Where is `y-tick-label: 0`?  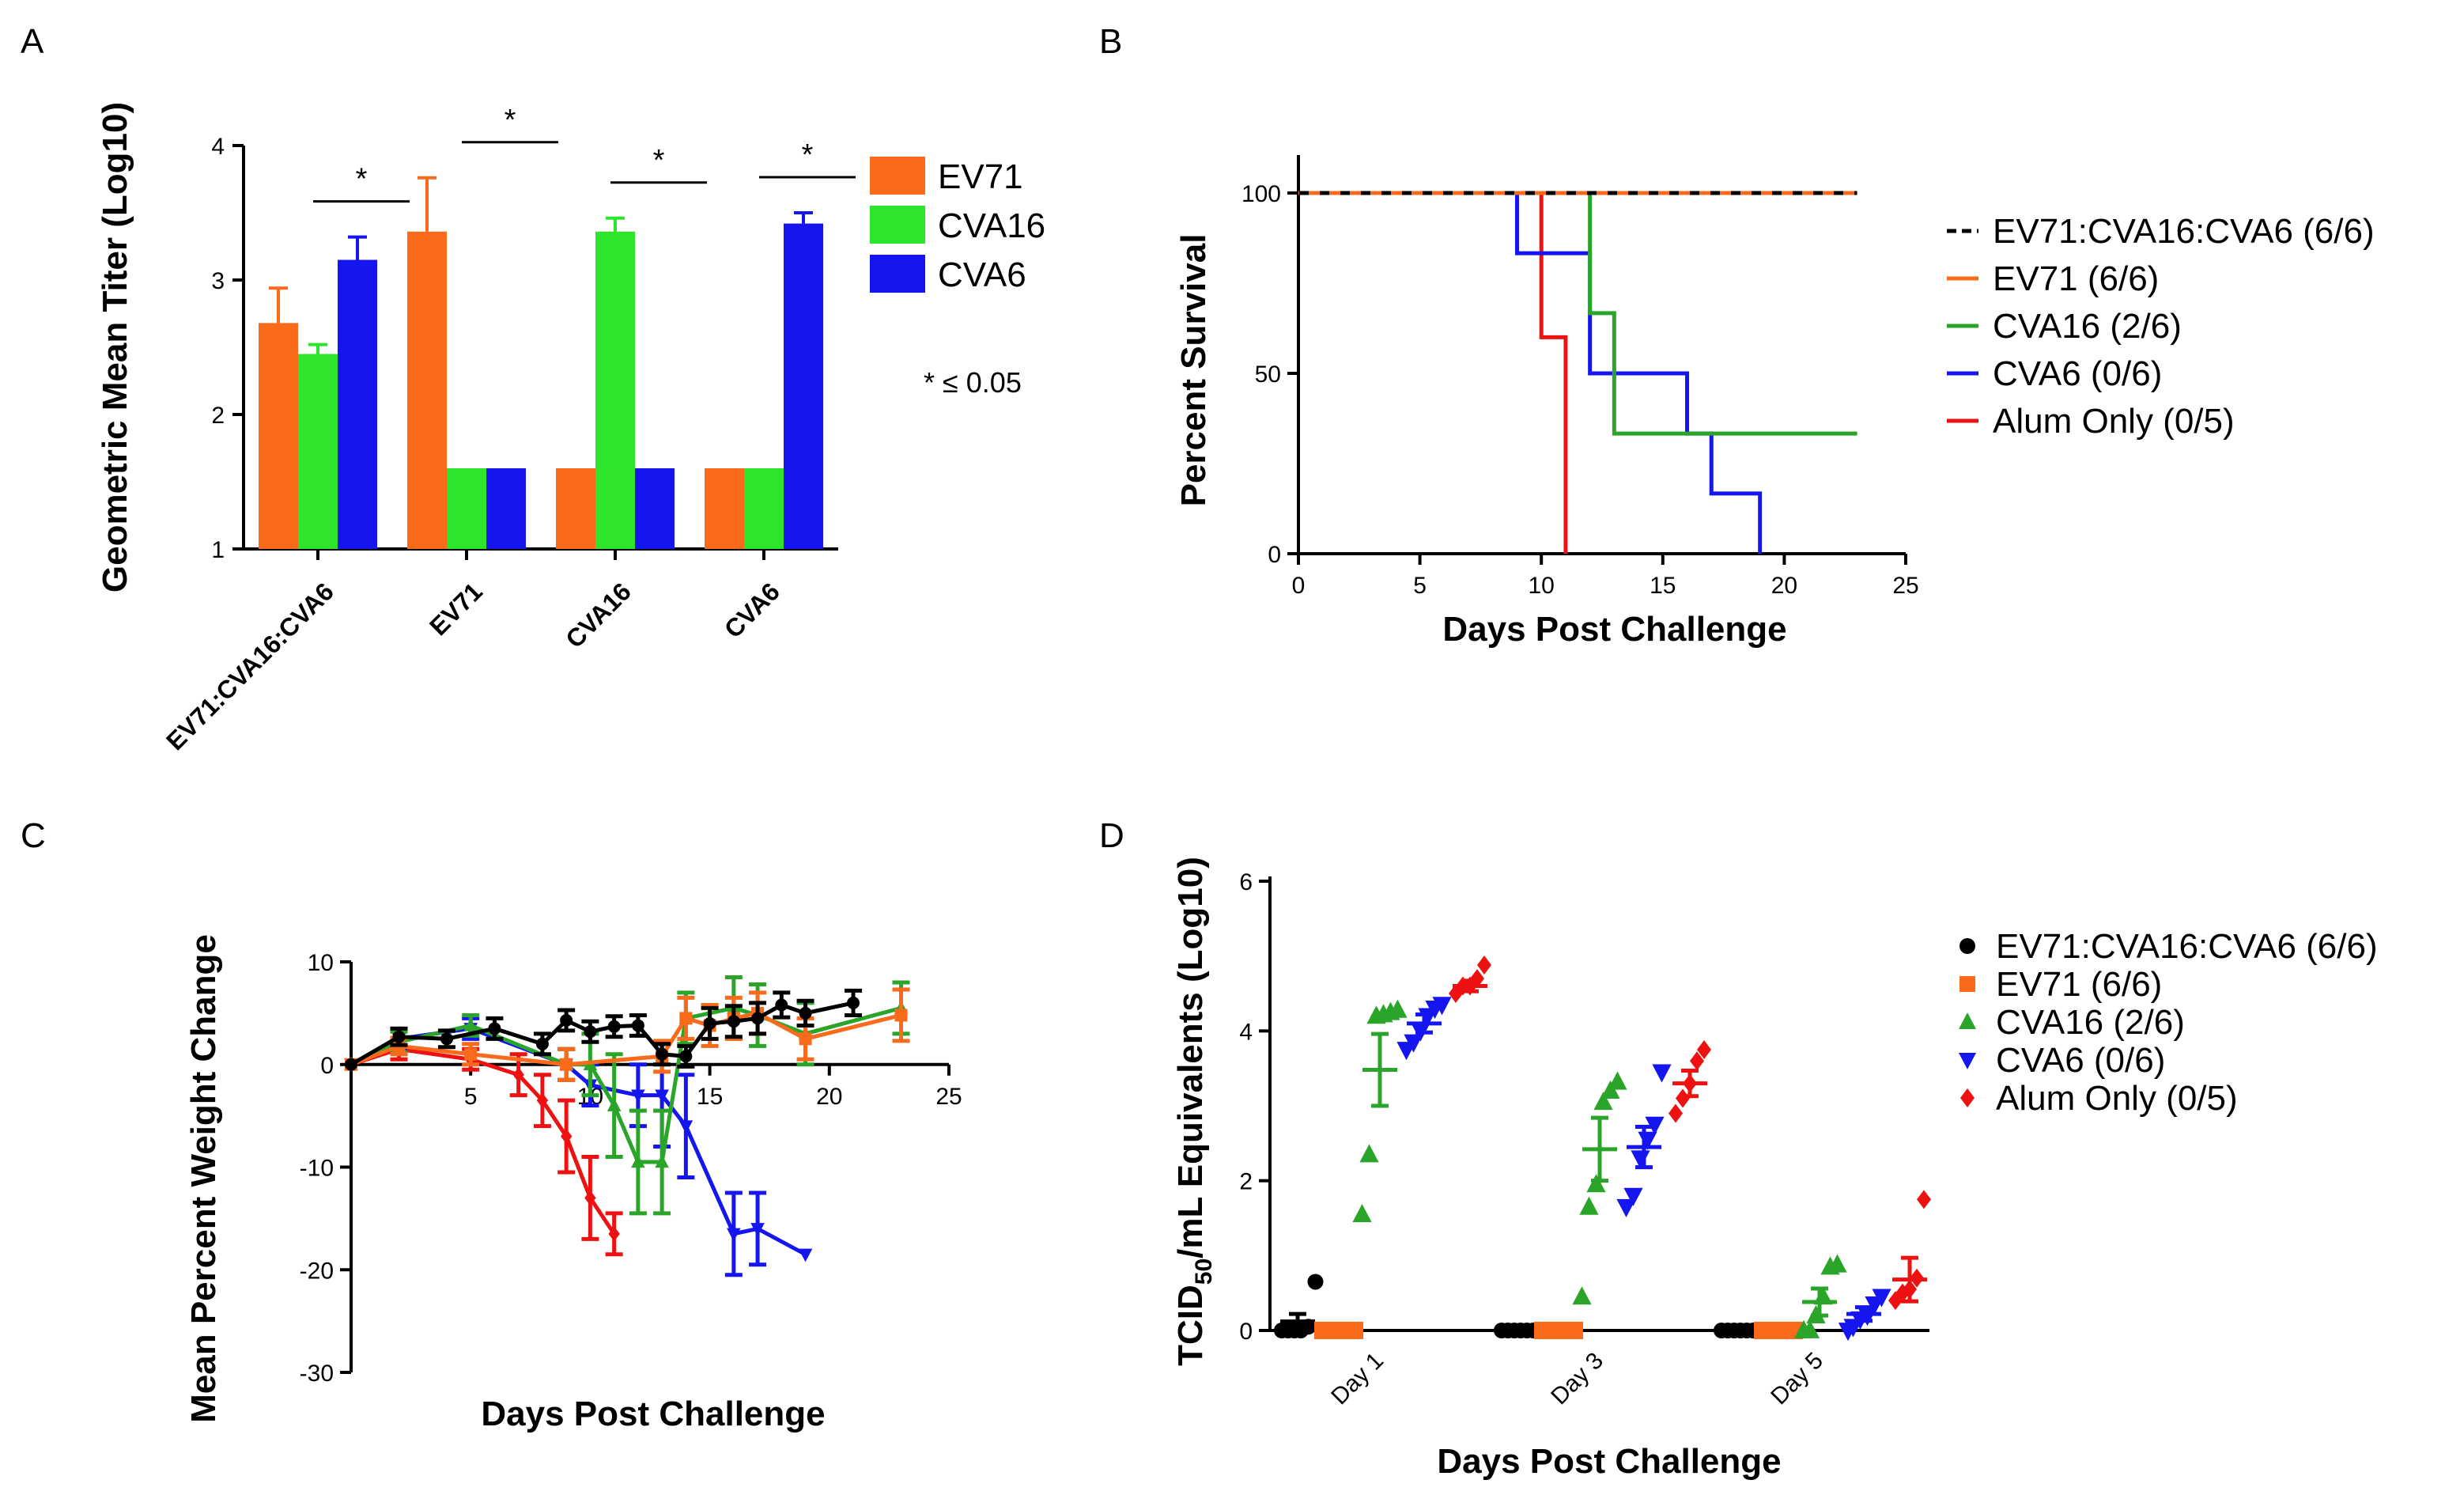 y-tick-label: 0 is located at coordinates (1246, 1332).